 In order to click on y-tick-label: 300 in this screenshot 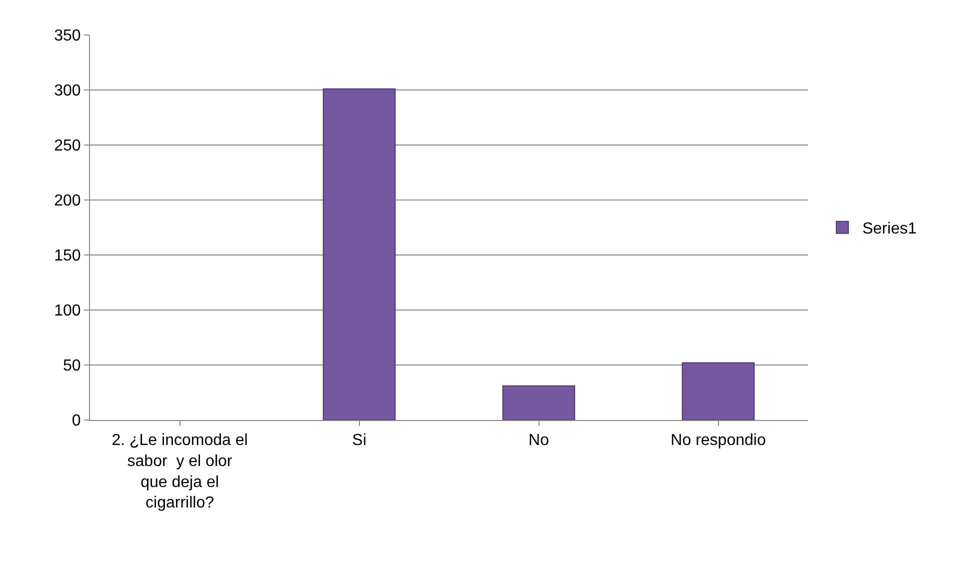, I will do `click(67, 91)`.